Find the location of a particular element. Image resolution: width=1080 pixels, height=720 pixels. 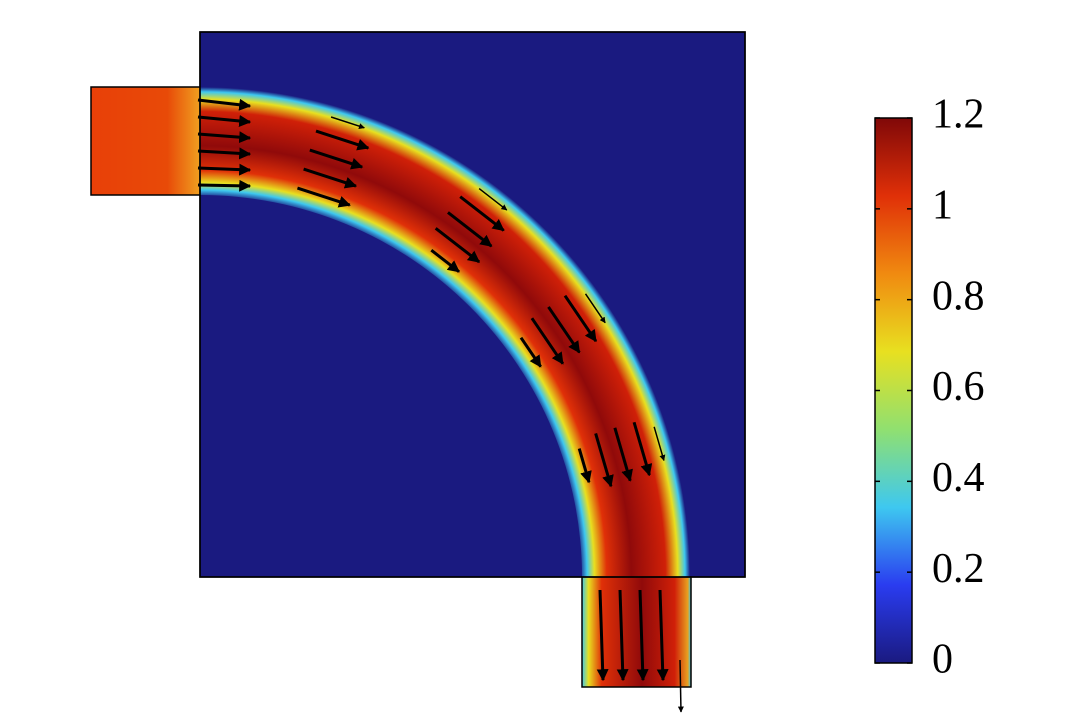

colorbar-tick-label: 1 is located at coordinates (942, 205).